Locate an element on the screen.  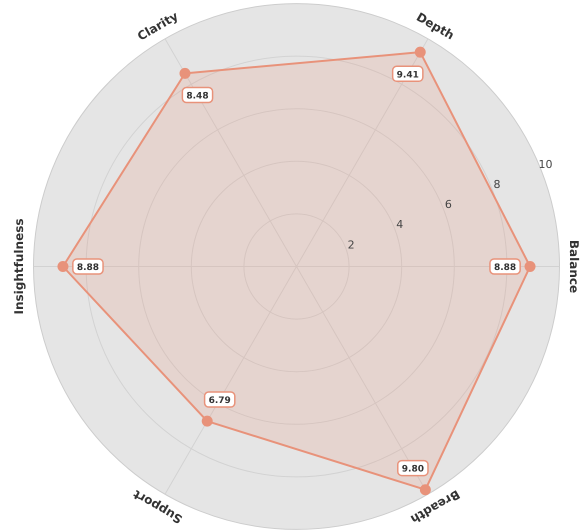
y-tick-label: 8 is located at coordinates (496, 184).